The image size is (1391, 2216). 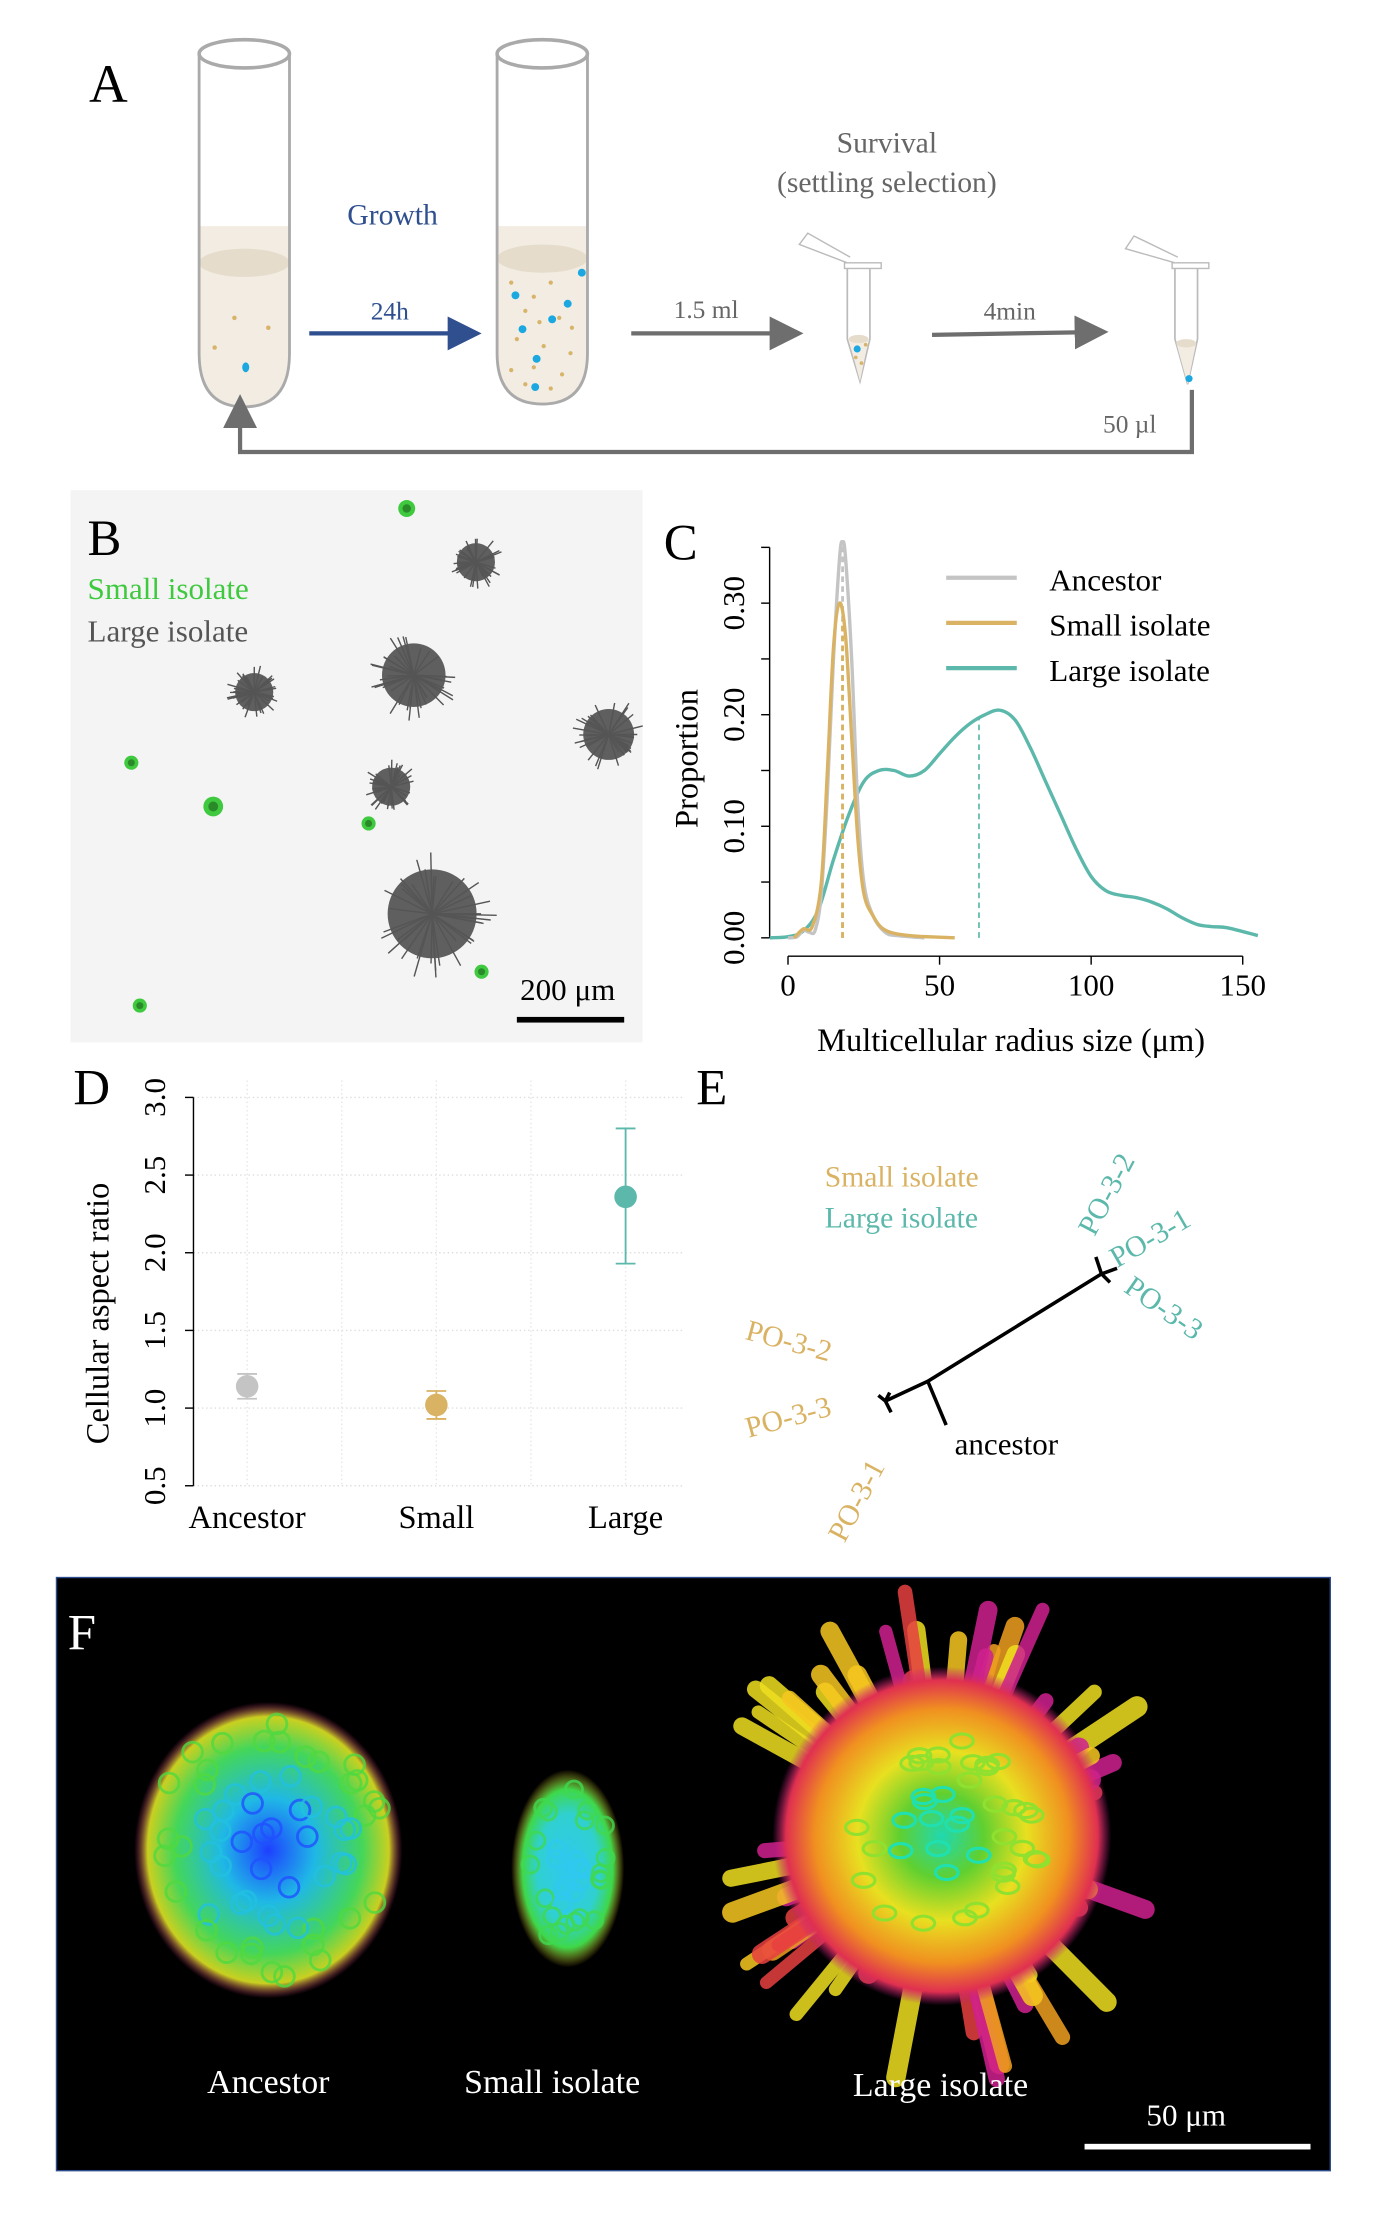 I want to click on scalebar-f, so click(x=1197, y=2146).